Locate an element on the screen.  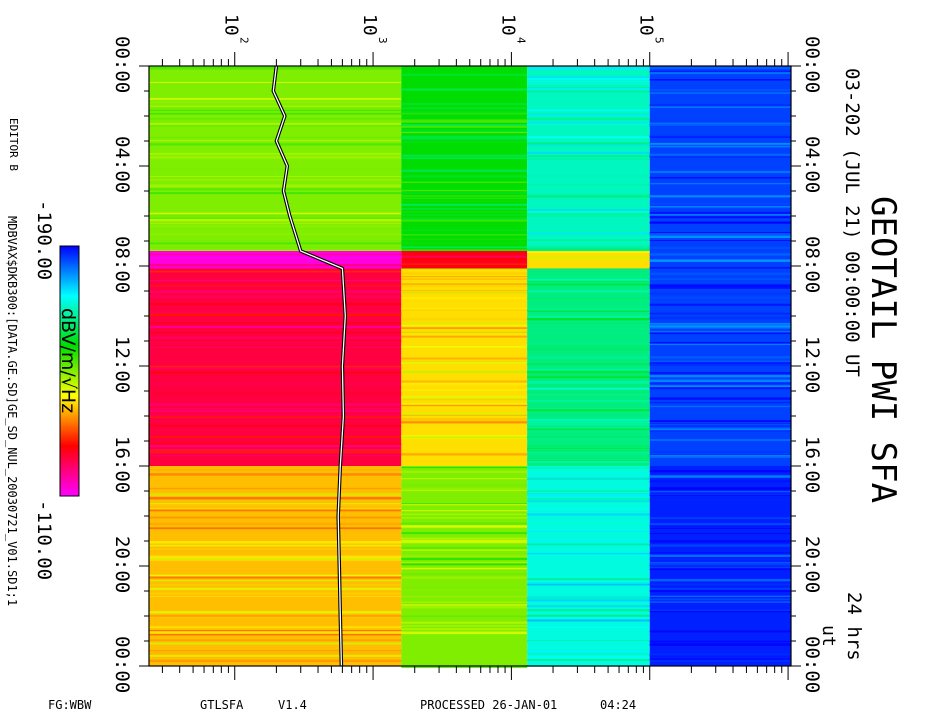
time-tick-label-left: 20:00 is located at coordinates (122, 564).